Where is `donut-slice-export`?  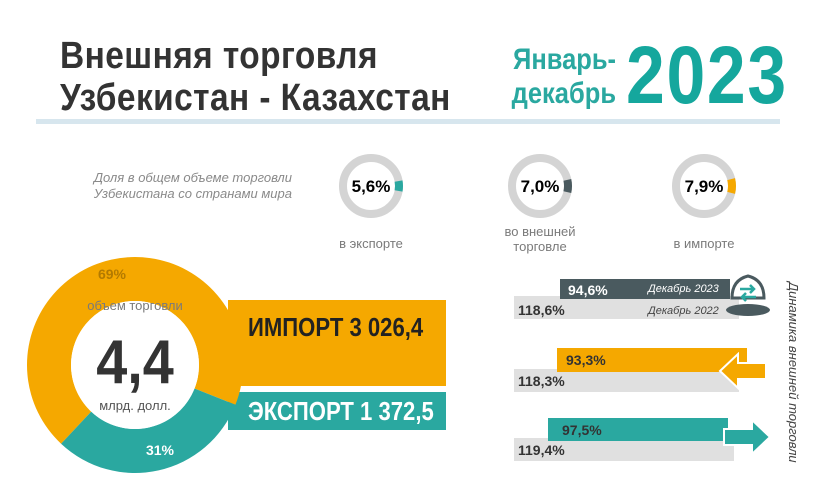
donut-slice-export is located at coordinates (148, 430).